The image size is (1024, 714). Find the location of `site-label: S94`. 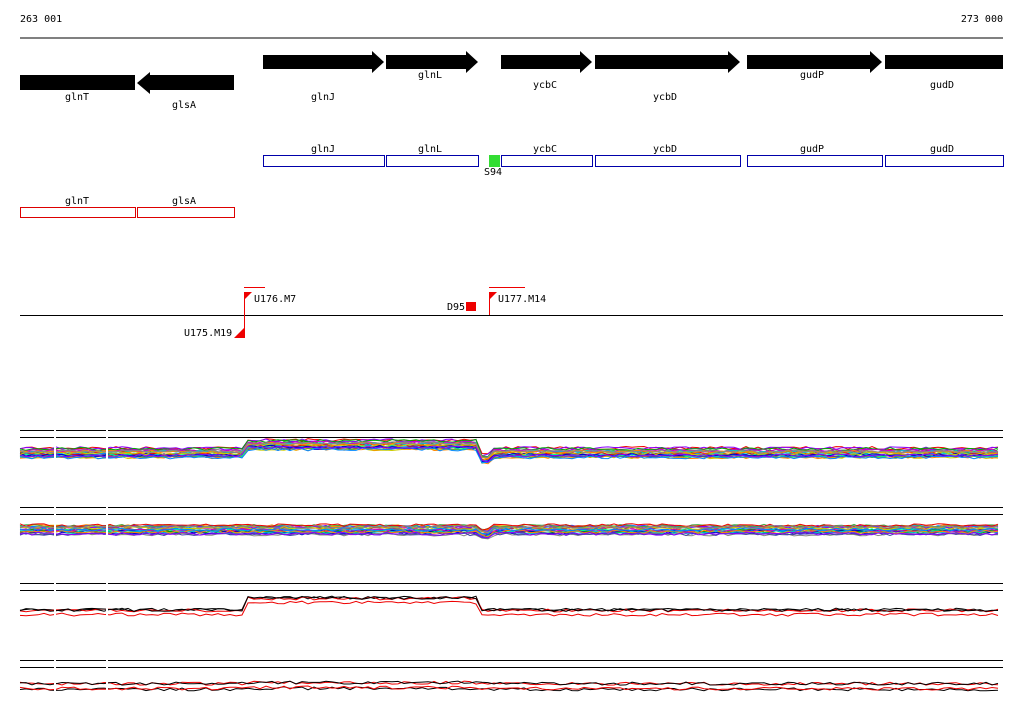

site-label: S94 is located at coordinates (493, 172).